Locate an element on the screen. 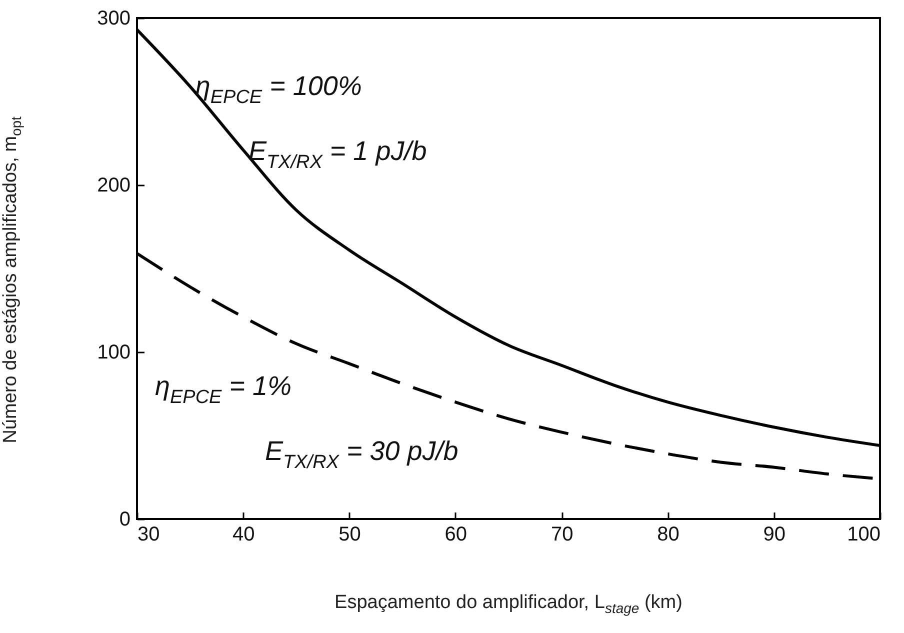  x-tick-label: 30 is located at coordinates (149, 535).